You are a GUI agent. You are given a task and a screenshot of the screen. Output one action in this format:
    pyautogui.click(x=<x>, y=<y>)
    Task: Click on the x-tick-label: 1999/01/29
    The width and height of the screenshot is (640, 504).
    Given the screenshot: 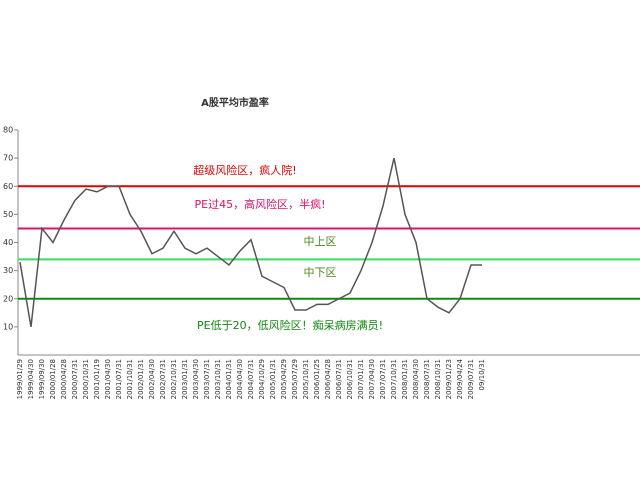 What is the action you would take?
    pyautogui.click(x=20, y=379)
    